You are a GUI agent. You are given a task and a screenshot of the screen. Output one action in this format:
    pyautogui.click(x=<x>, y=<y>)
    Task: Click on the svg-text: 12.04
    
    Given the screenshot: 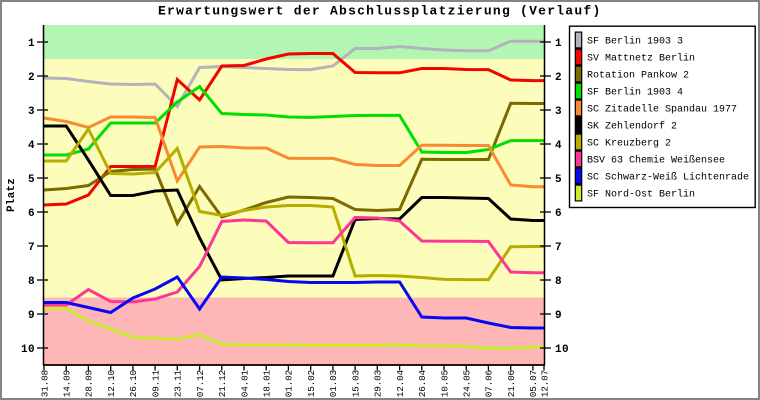 What is the action you would take?
    pyautogui.click(x=400, y=383)
    